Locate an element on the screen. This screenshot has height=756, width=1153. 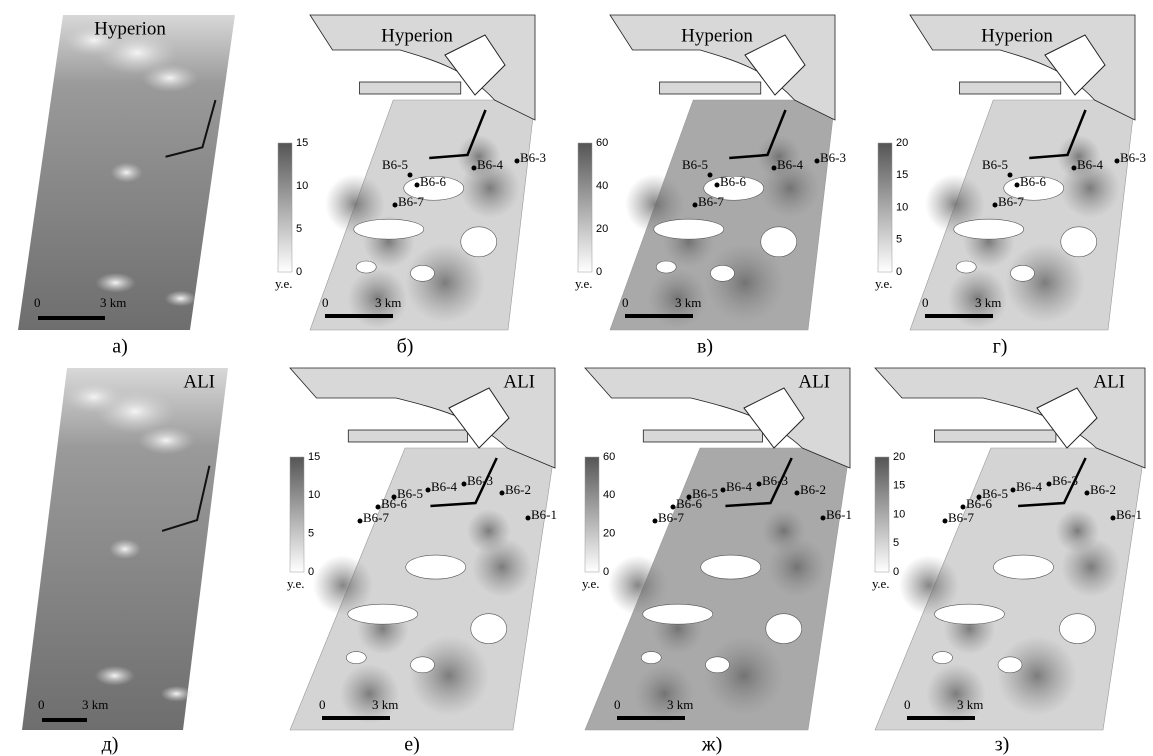
panel-caption: ж) is located at coordinates (711, 745).